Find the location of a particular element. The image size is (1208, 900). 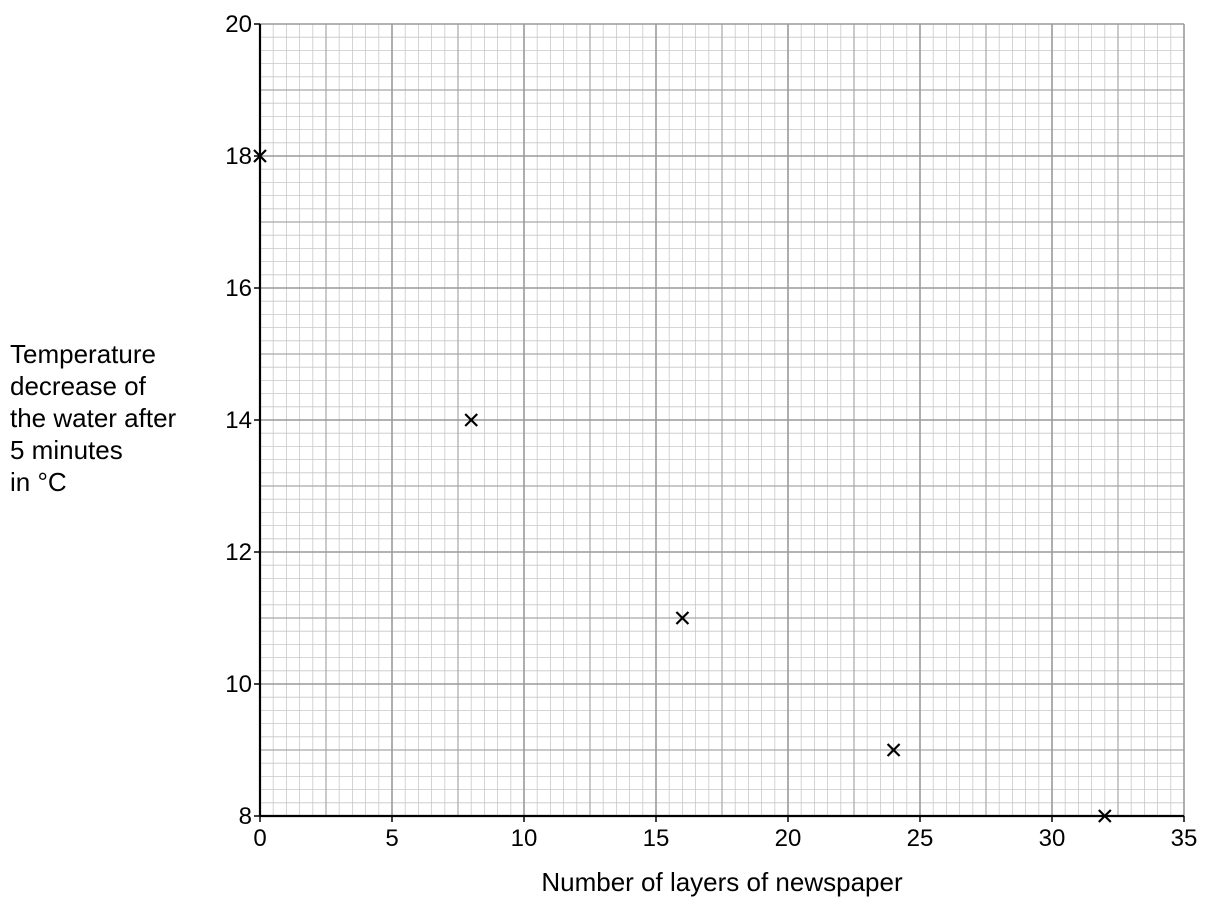

y-tick-label: 16 is located at coordinates (238, 288).